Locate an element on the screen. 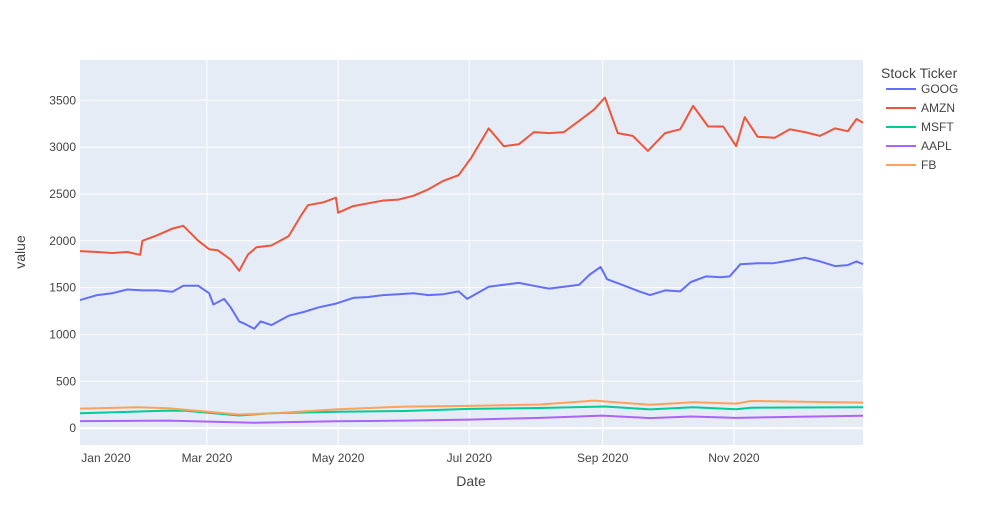 The width and height of the screenshot is (983, 525). legend-label: MSFT is located at coordinates (937, 127).